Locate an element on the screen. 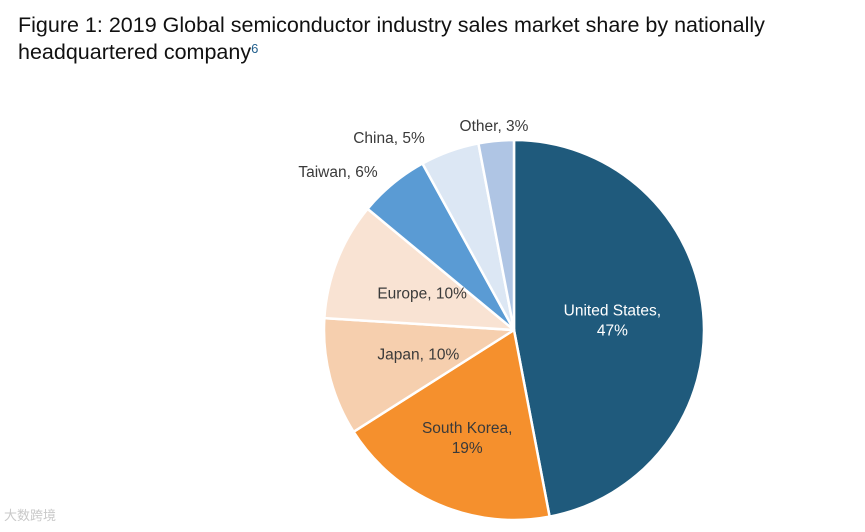 This screenshot has width=865, height=532. pie-label-south-korea: South Korea, 19% is located at coordinates (467, 438).